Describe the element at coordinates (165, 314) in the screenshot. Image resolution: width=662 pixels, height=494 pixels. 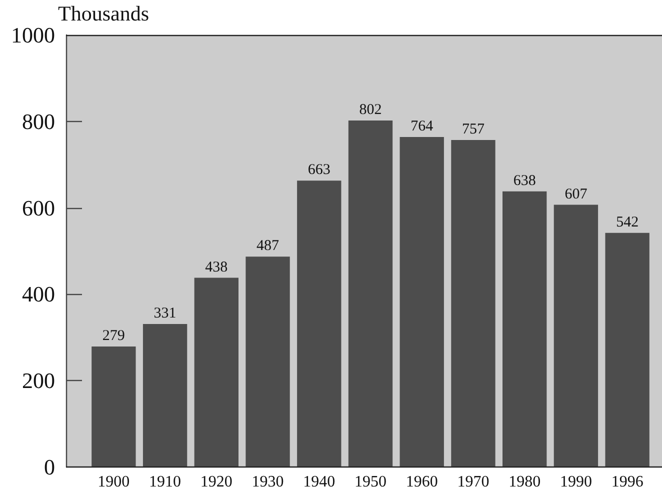
I see `data-label: 331` at that location.